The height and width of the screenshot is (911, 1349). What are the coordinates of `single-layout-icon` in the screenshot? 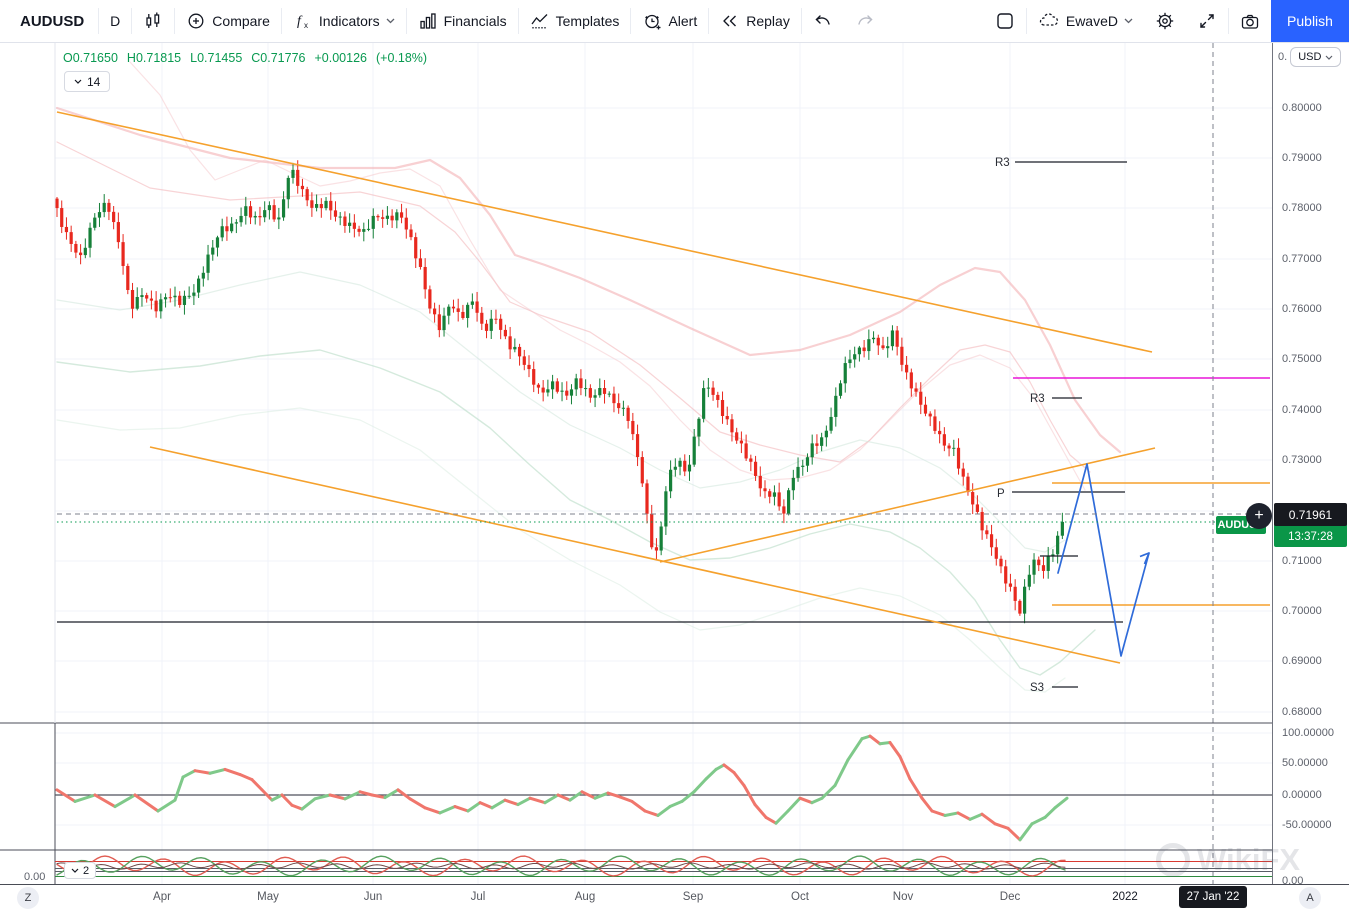 It's located at (1005, 21).